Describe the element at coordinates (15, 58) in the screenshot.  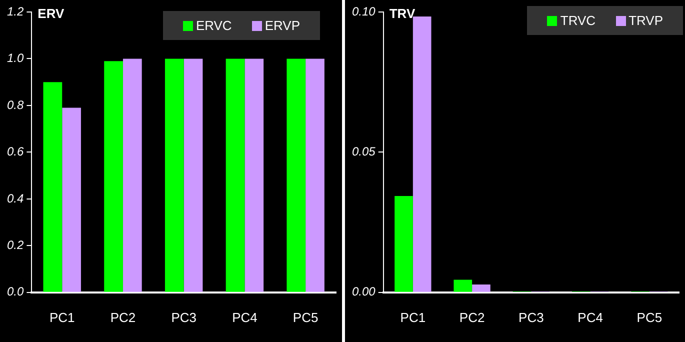
I see `y-tick-label: 1.0` at that location.